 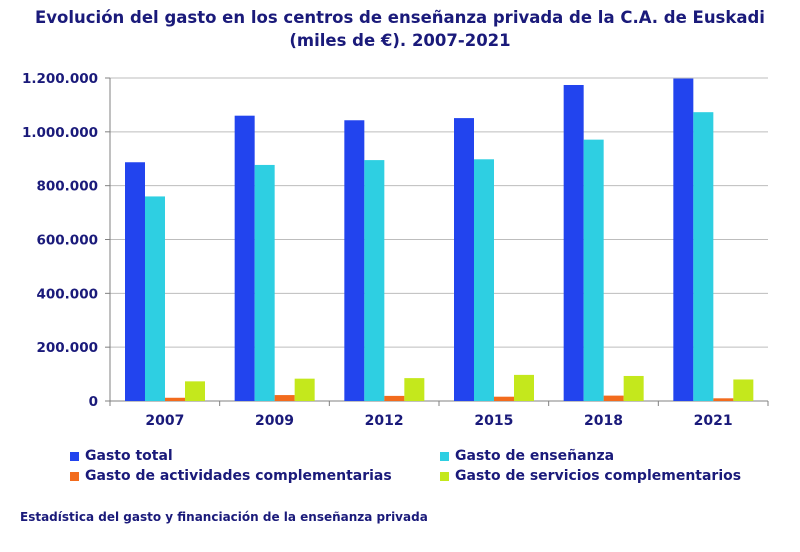 I want to click on legend-item-gasto-total: Gasto total, so click(x=121, y=456).